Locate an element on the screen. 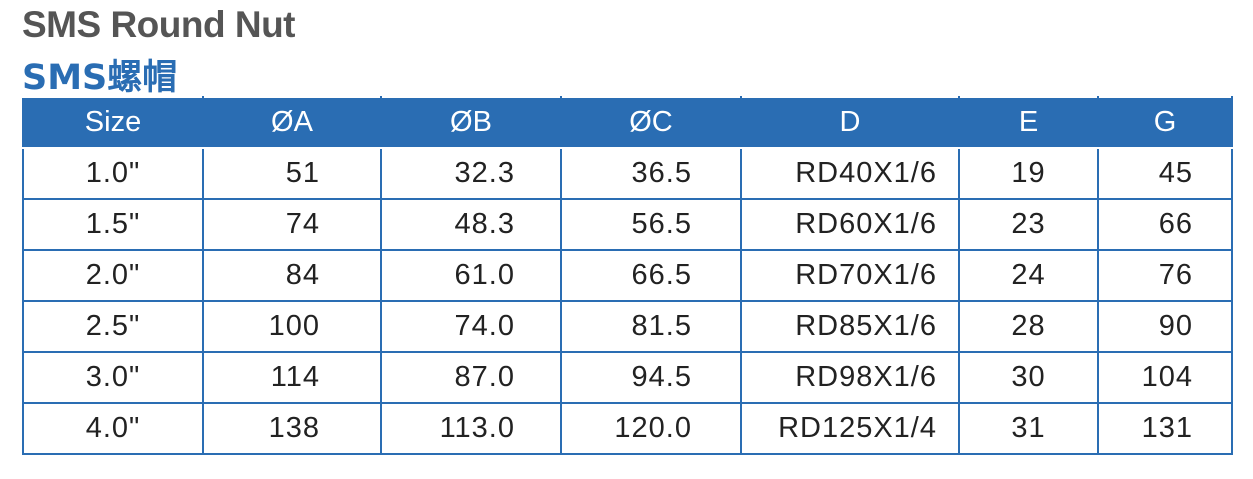 This screenshot has height=479, width=1253. table-cell: 28 is located at coordinates (1028, 326).